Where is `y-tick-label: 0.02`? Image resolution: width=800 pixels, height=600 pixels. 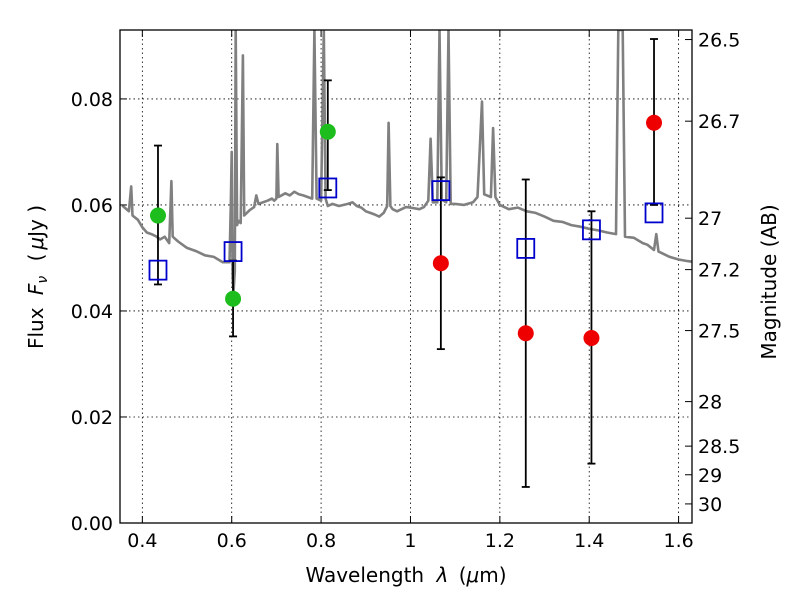
y-tick-label: 0.02 is located at coordinates (92, 418).